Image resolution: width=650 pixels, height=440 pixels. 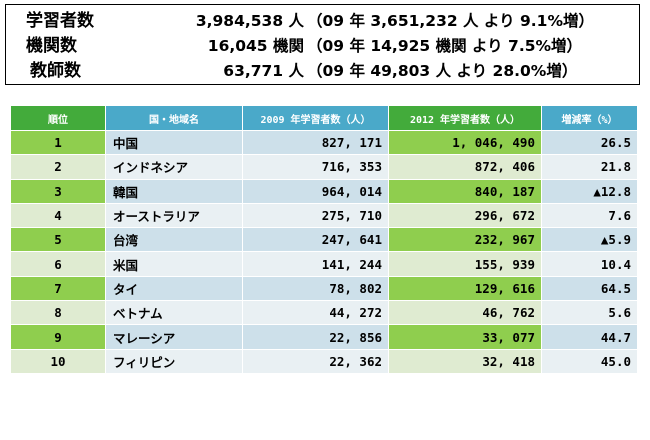 I want to click on country-cell: インドネシア, so click(x=174, y=167).